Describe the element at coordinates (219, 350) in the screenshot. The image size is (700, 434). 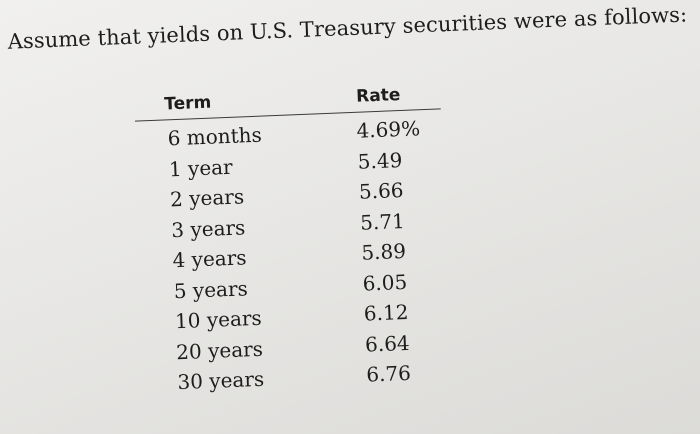
I see `term-cell: 20 years` at that location.